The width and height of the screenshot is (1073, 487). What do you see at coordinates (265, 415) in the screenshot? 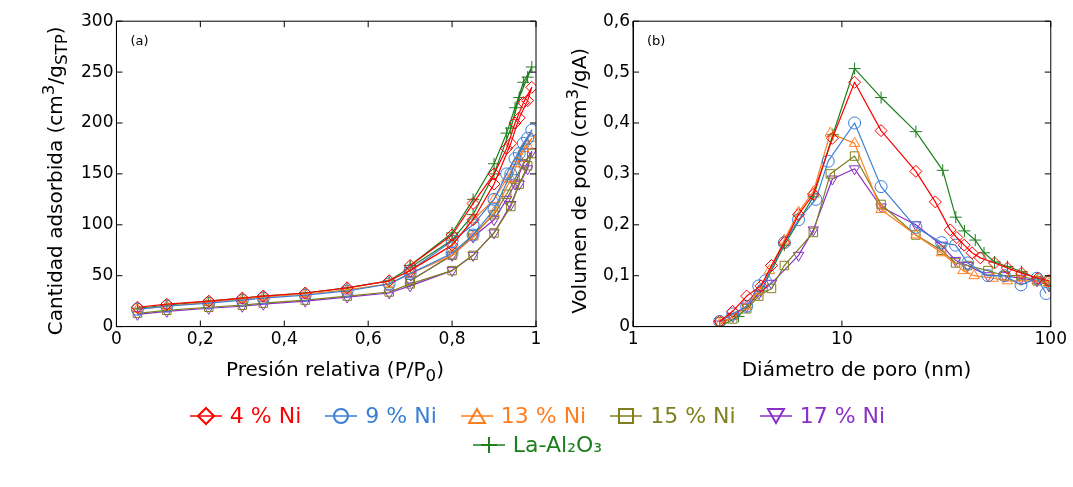
I see `legend-label: 4 % Ni` at bounding box center [265, 415].